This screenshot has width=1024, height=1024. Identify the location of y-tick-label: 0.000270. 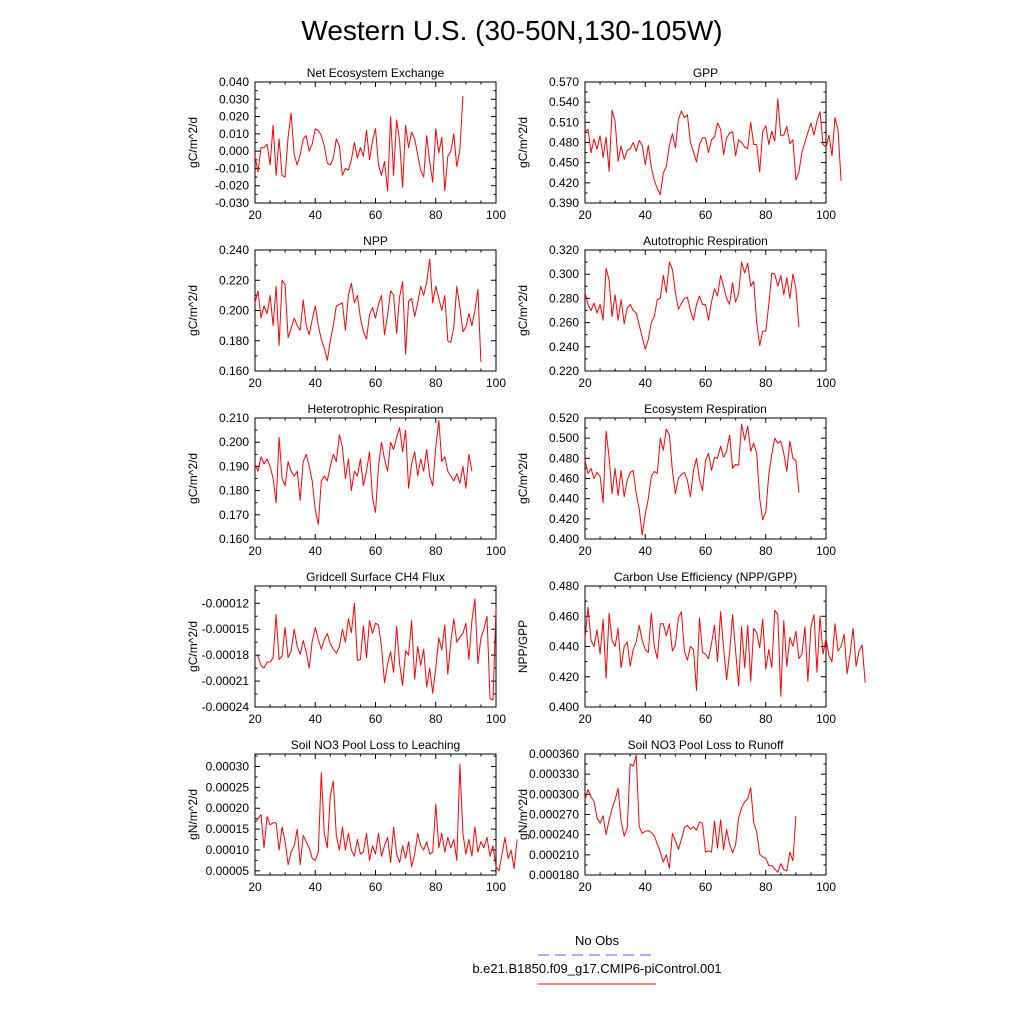
(554, 815).